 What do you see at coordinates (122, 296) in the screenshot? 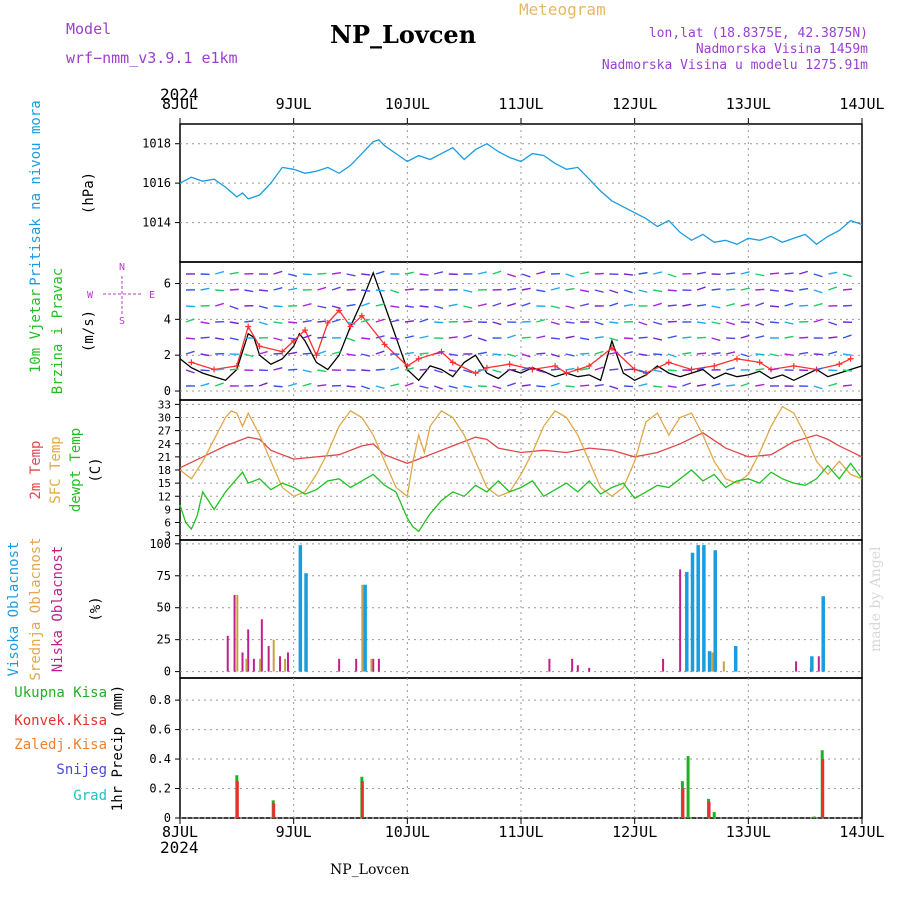
I see `compass-cross` at bounding box center [122, 296].